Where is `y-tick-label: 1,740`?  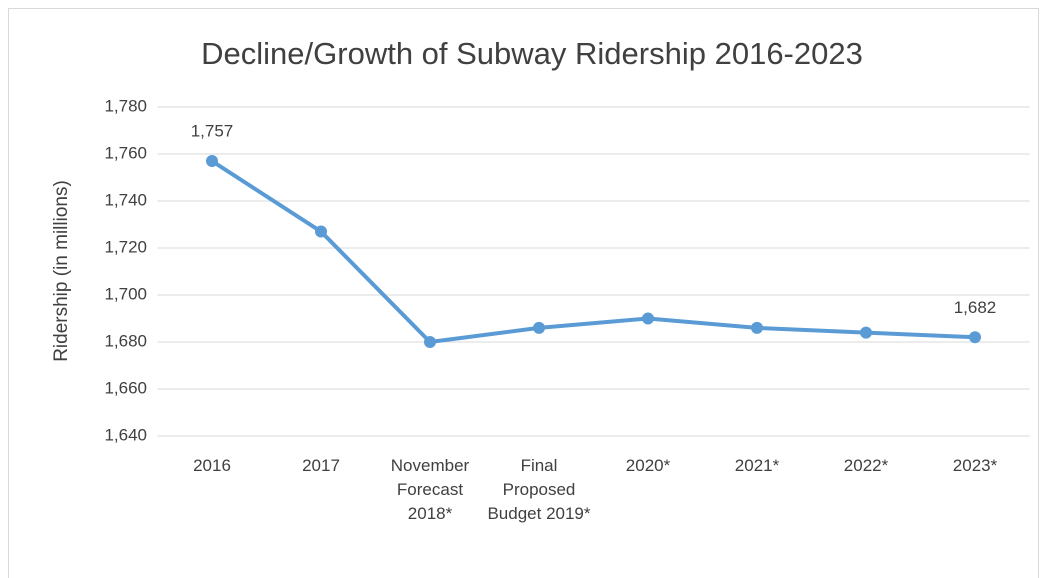
y-tick-label: 1,740 is located at coordinates (125, 199).